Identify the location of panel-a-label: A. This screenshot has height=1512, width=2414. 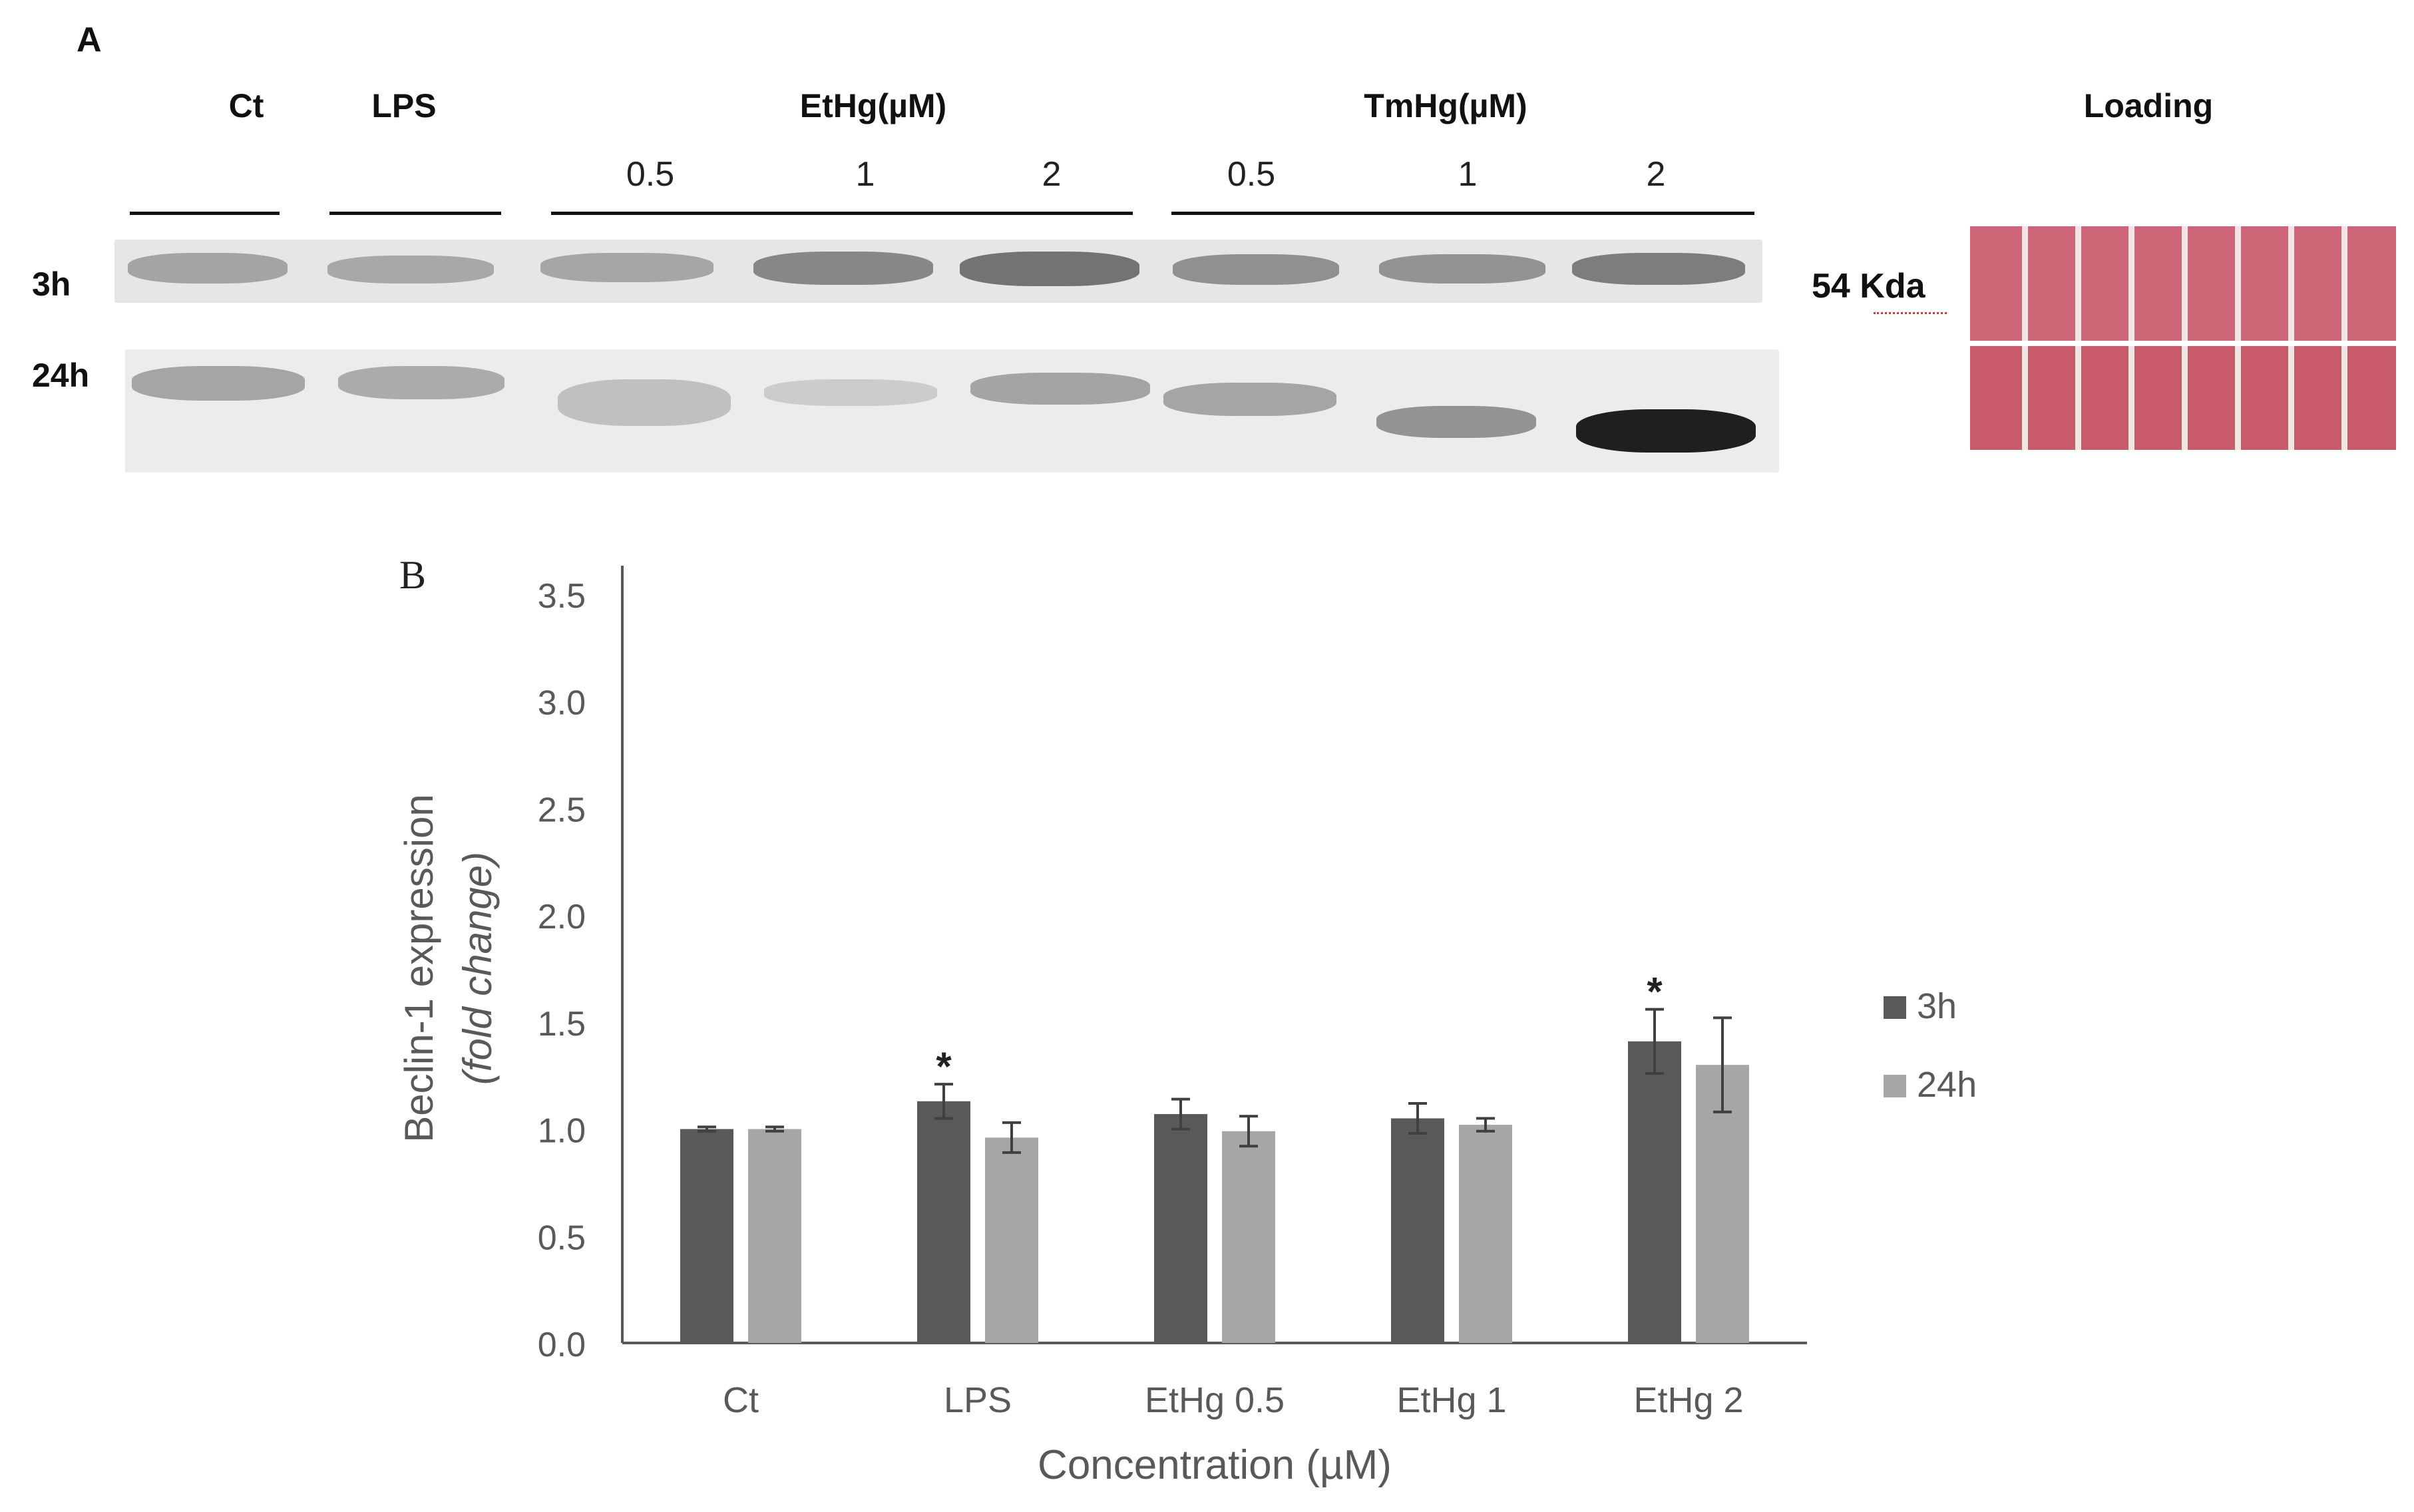
(89, 40).